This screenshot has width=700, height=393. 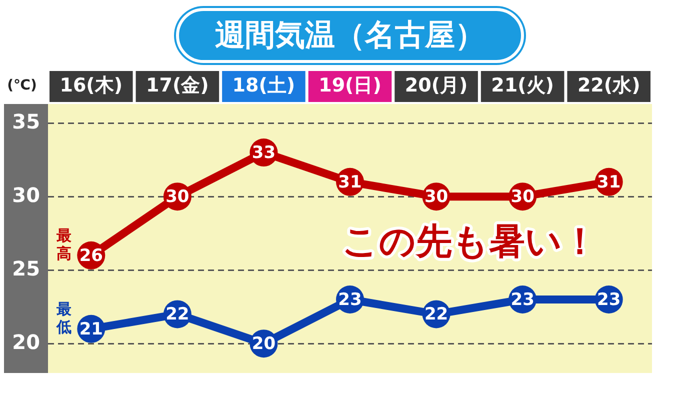 What do you see at coordinates (470, 241) in the screenshot?
I see `annotation: この先も暑い！` at bounding box center [470, 241].